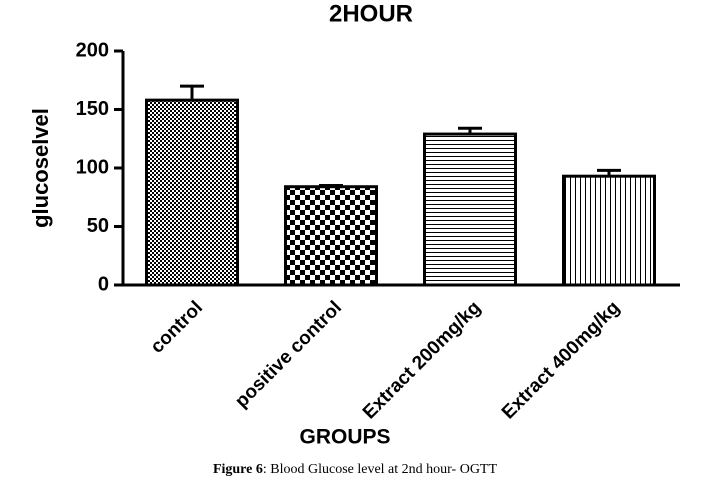 The width and height of the screenshot is (711, 495). What do you see at coordinates (103, 284) in the screenshot?
I see `y-tick-label: 0` at bounding box center [103, 284].